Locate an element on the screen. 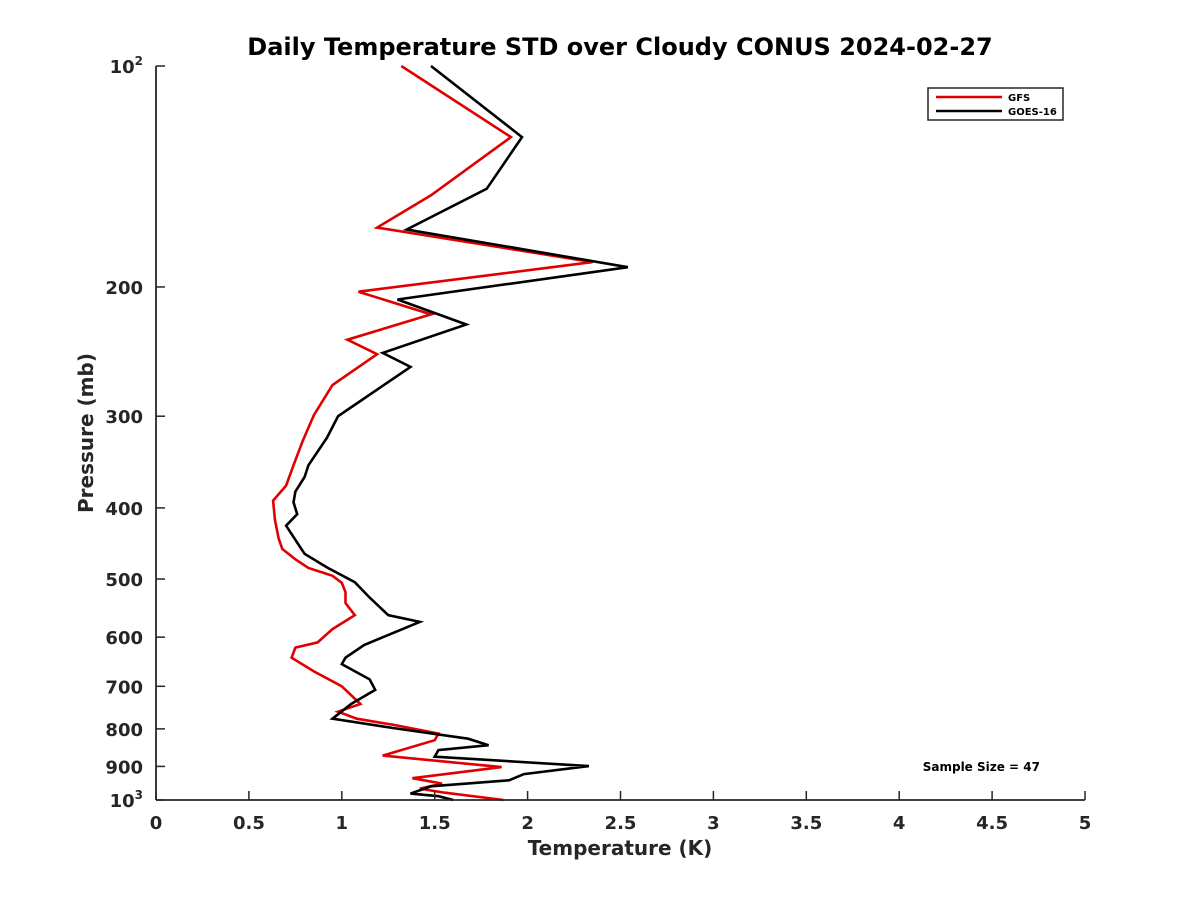 The height and width of the screenshot is (900, 1200). legend-label-gfs: GFS is located at coordinates (1019, 98).